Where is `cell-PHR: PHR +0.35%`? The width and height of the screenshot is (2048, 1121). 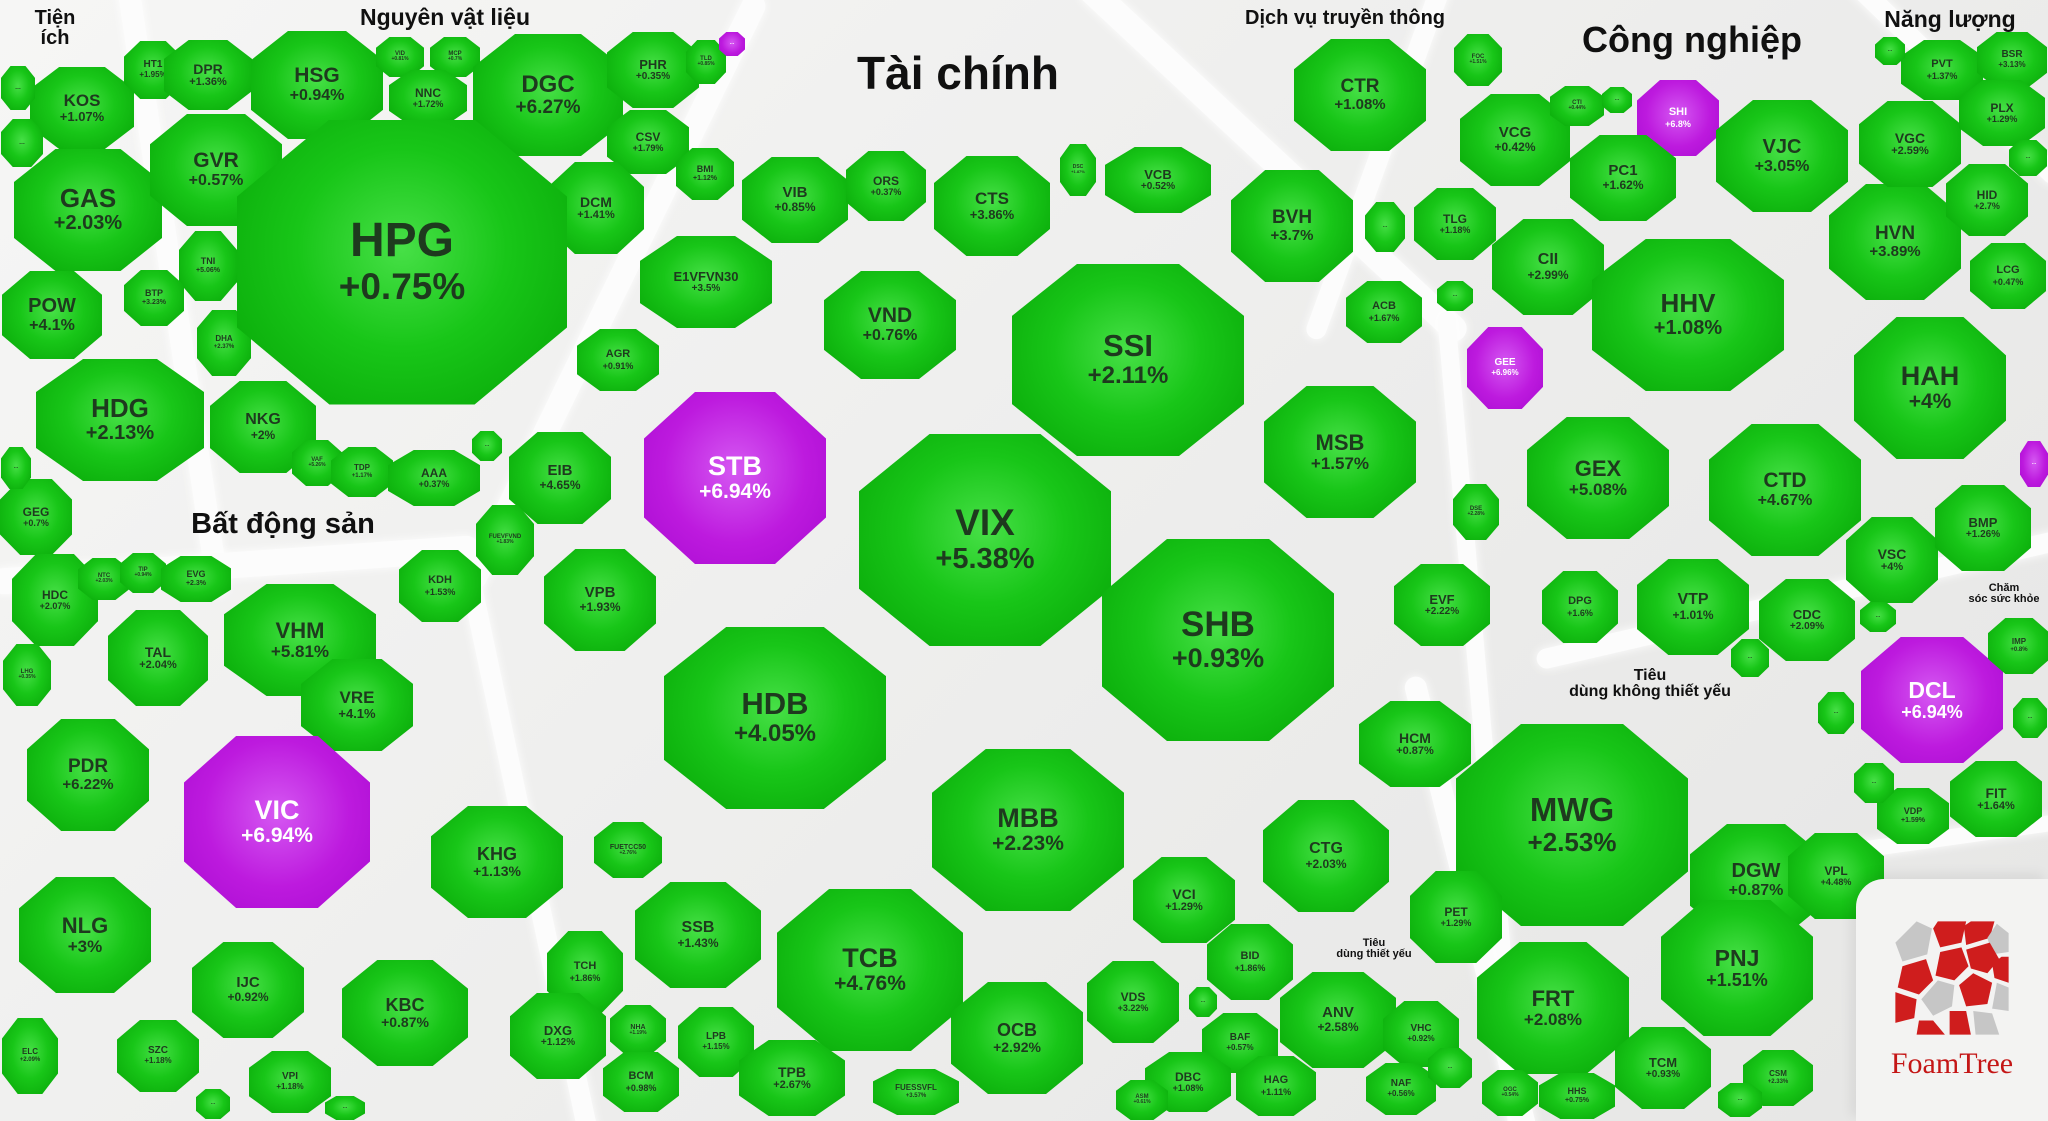
cell-PHR: PHR +0.35% is located at coordinates (653, 70).